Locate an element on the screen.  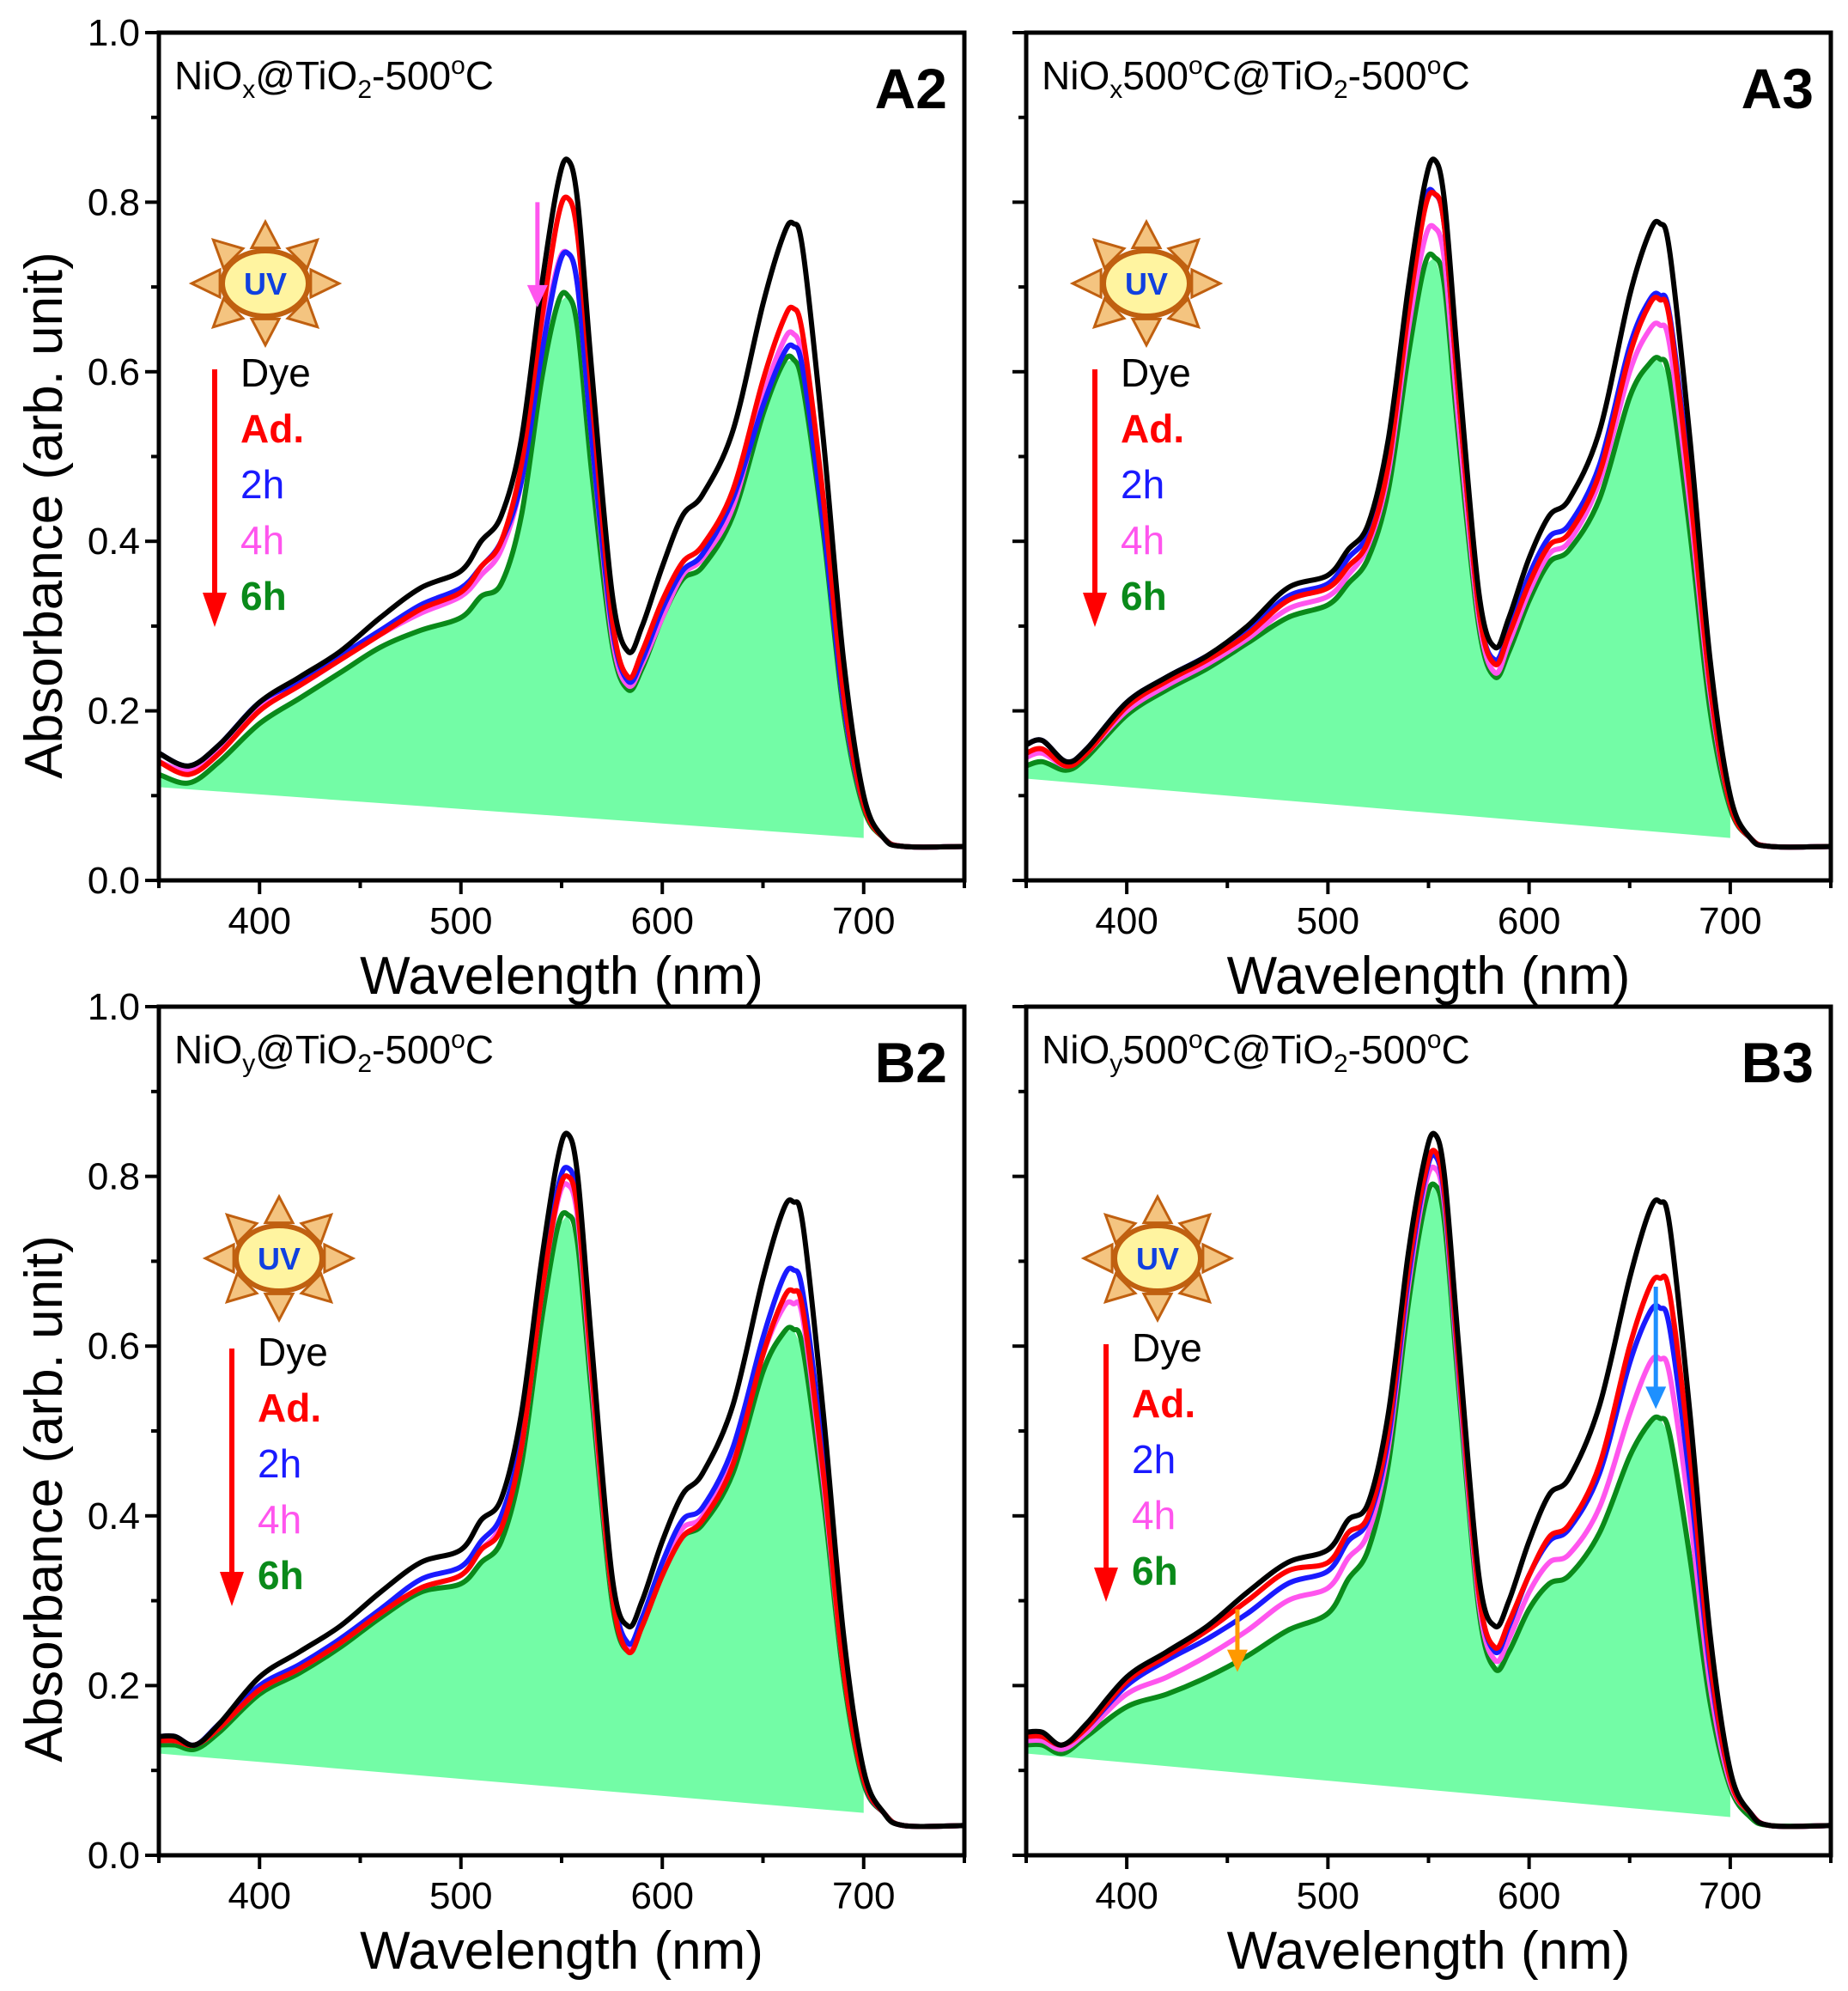
y-tick-label: 0.4 is located at coordinates (114, 1516).